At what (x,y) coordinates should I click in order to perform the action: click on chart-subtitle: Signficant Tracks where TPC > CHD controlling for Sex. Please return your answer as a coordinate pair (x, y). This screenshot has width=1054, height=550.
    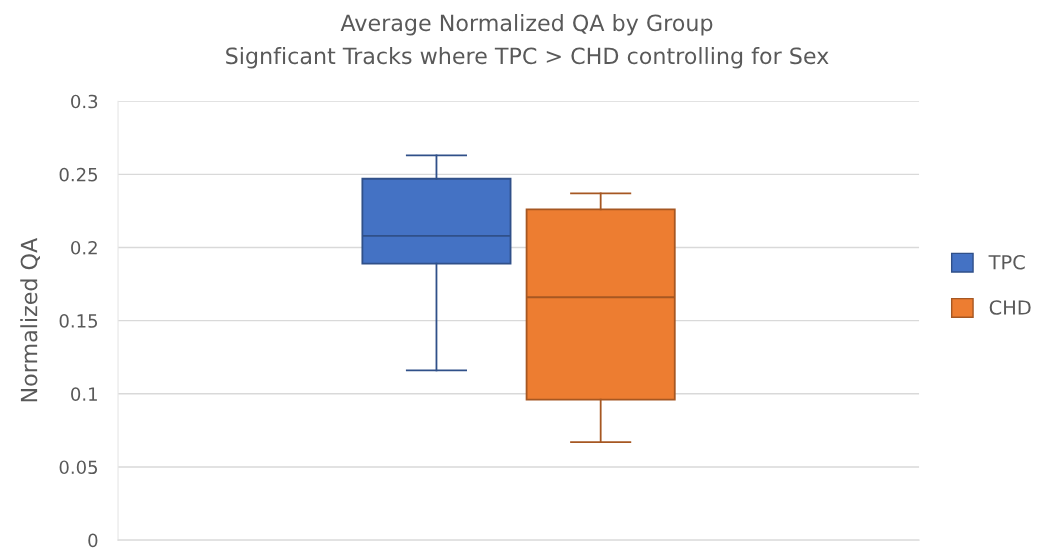
    Looking at the image, I should click on (527, 58).